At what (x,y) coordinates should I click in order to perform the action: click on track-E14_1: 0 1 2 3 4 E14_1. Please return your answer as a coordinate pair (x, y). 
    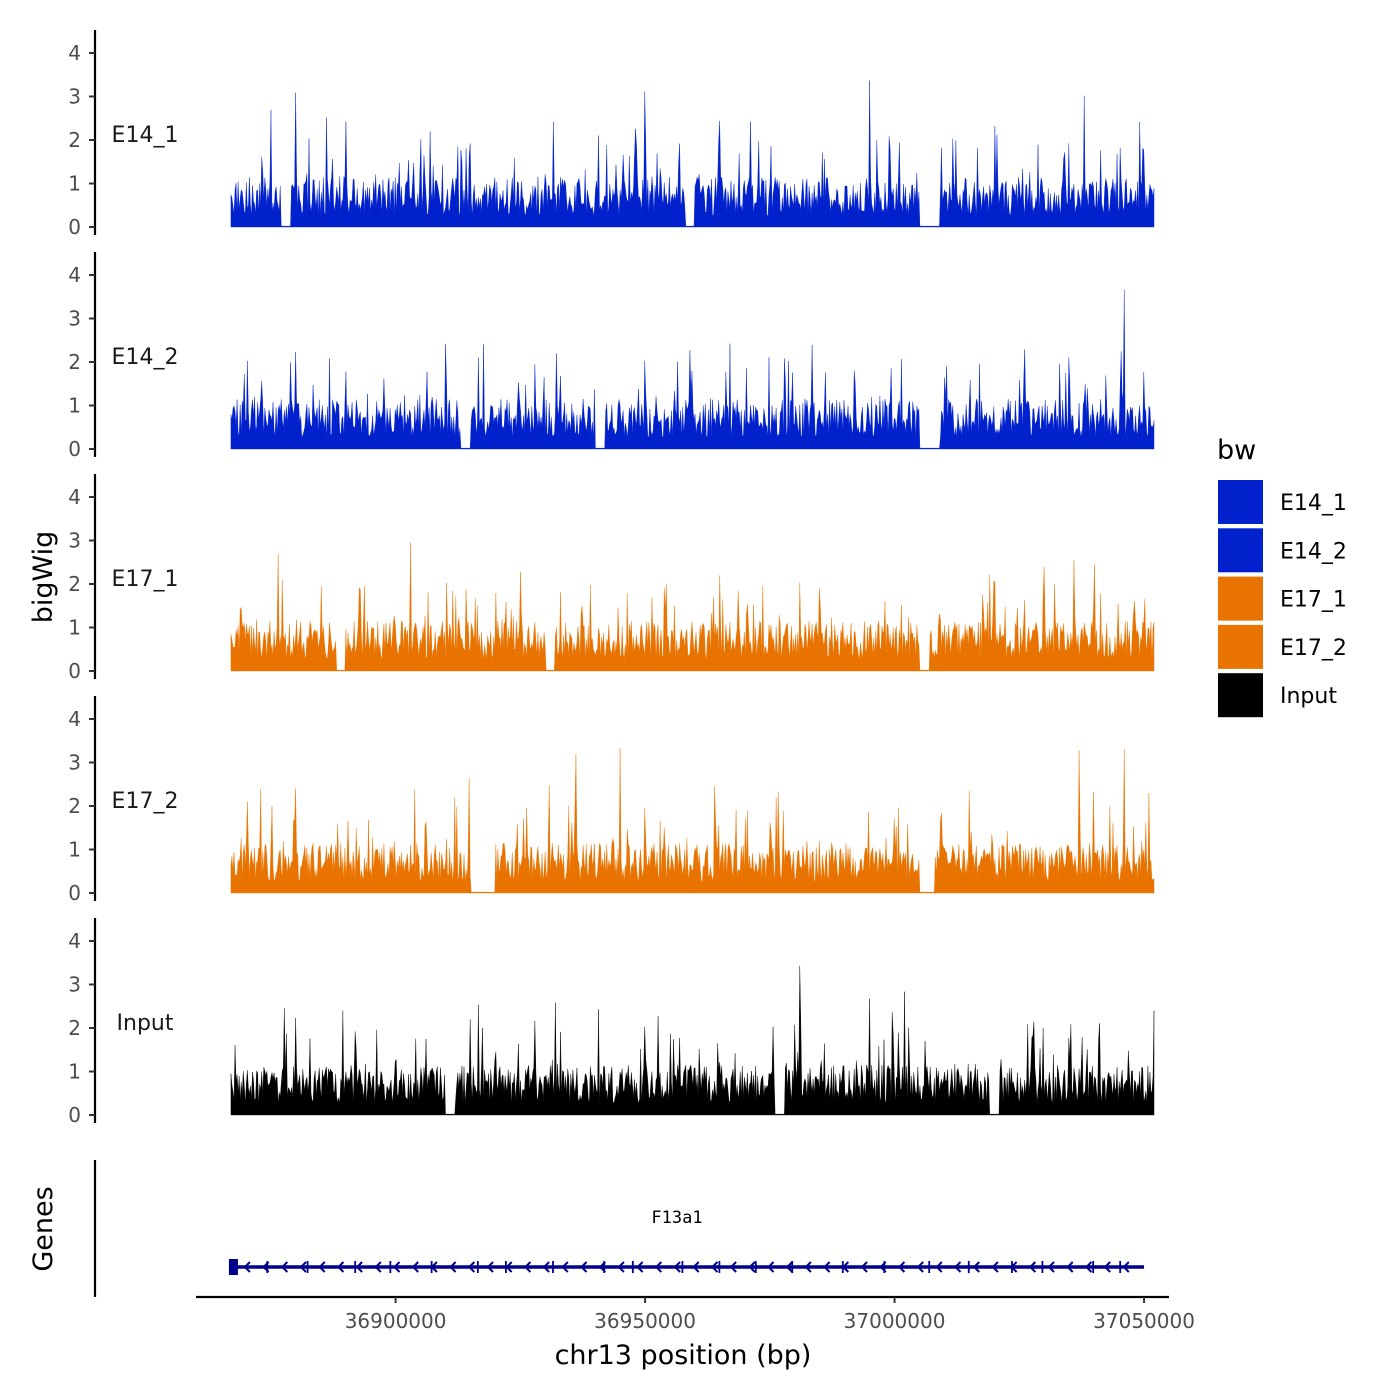
    Looking at the image, I should click on (611, 134).